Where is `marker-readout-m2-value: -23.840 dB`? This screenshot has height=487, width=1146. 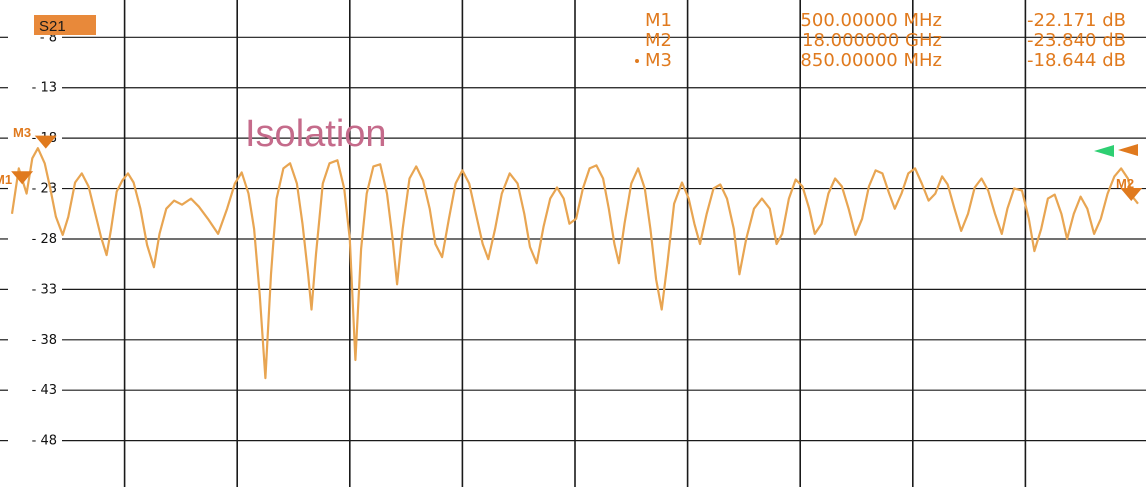
marker-readout-m2-value: -23.840 dB is located at coordinates (1076, 40).